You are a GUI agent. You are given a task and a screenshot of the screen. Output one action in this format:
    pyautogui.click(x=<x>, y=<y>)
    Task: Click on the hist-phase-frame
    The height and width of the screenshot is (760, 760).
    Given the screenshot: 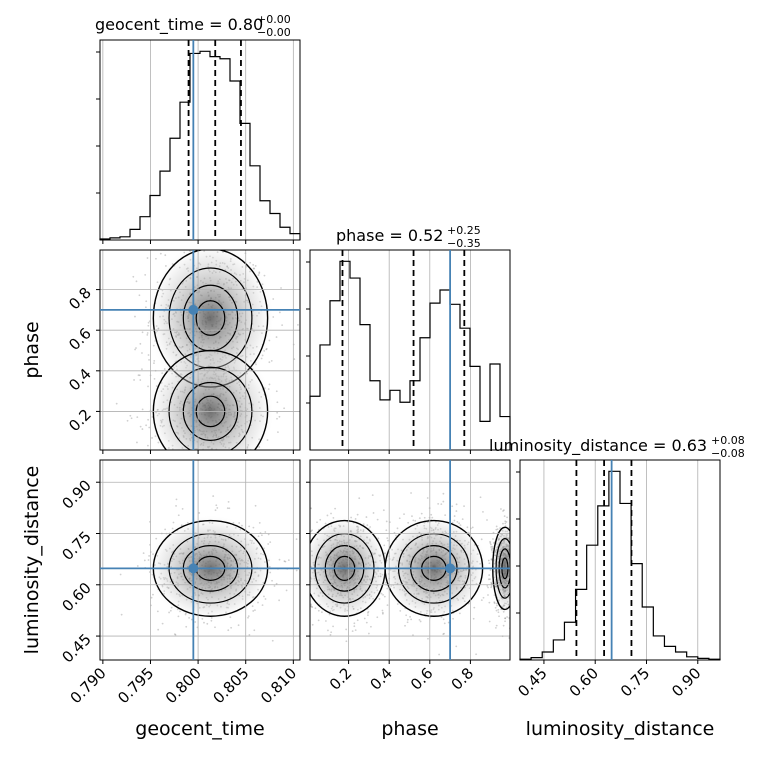 What is the action you would take?
    pyautogui.click(x=410, y=350)
    